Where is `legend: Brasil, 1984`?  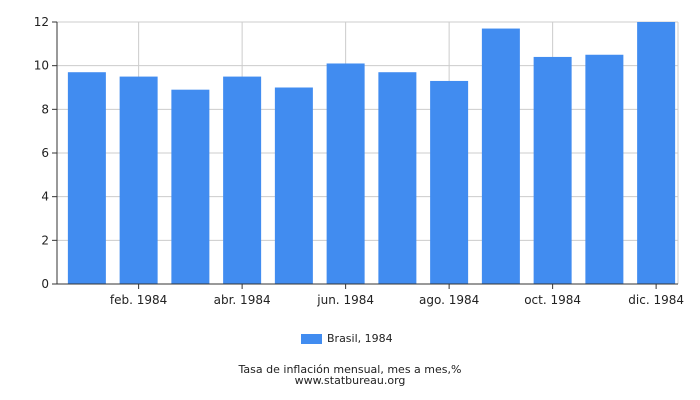
legend: Brasil, 1984 is located at coordinates (347, 338).